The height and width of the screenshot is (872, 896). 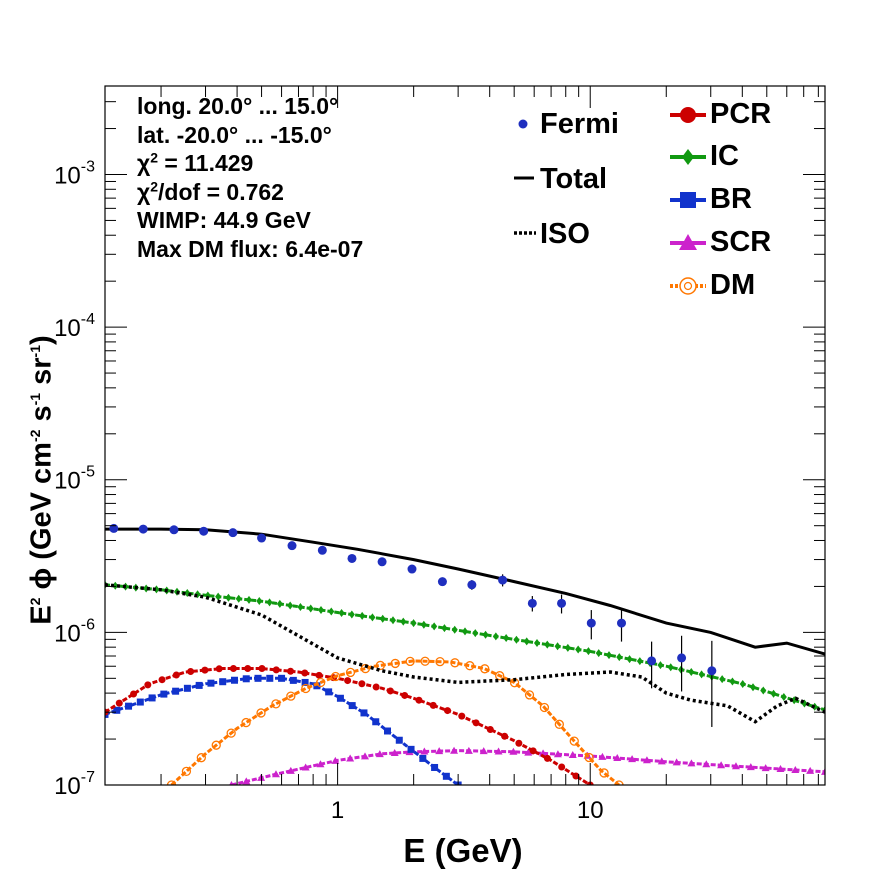 What do you see at coordinates (395, 722) in the screenshot?
I see `dm-line` at bounding box center [395, 722].